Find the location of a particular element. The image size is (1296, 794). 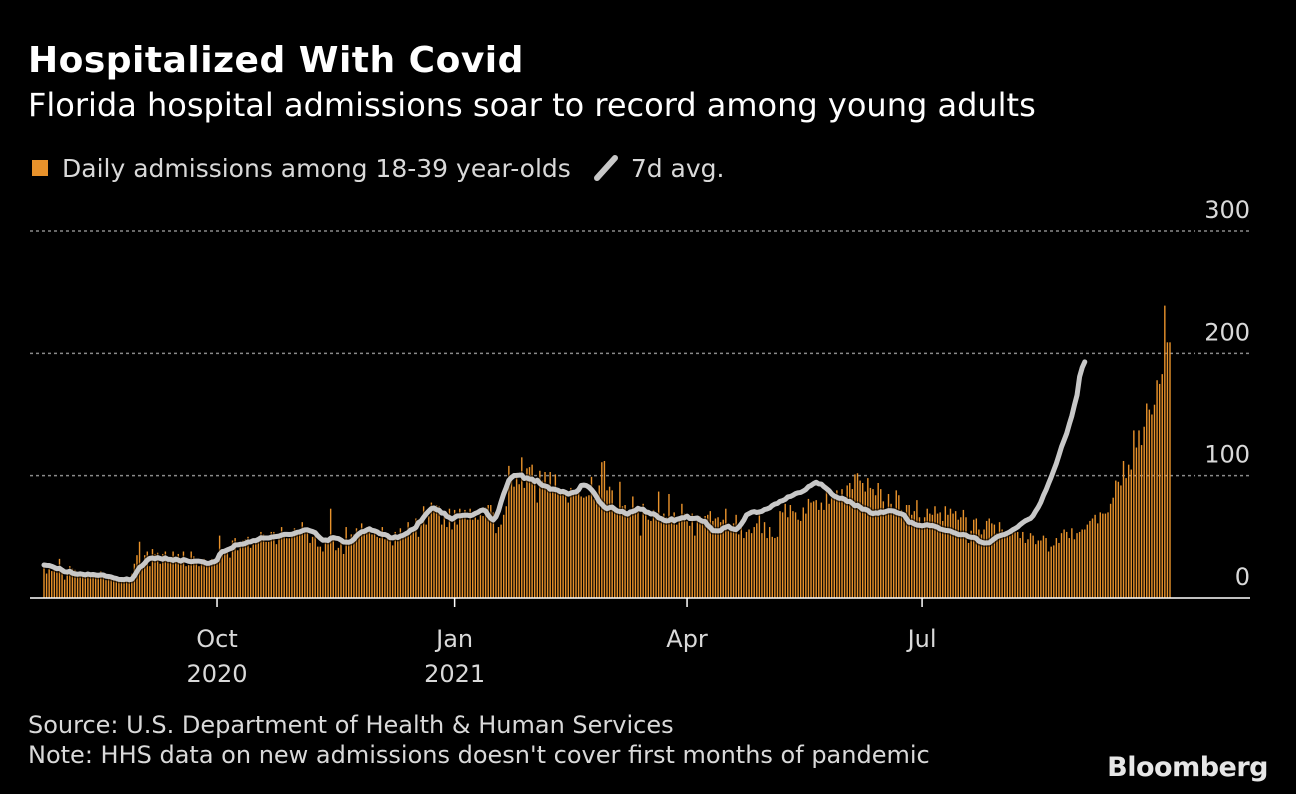

x-tick-label-jan: Jan is located at coordinates (453, 639).